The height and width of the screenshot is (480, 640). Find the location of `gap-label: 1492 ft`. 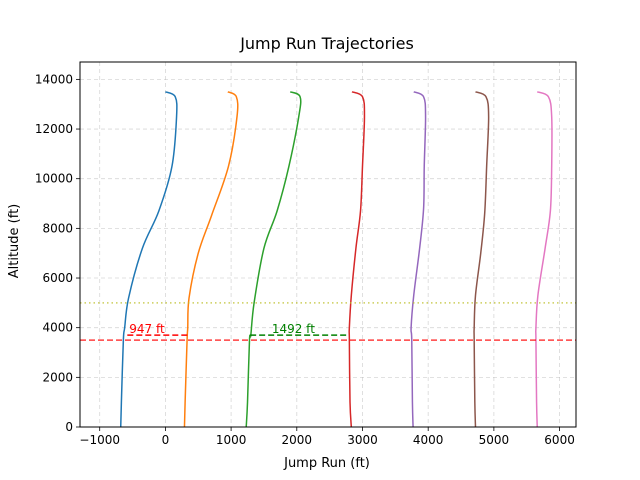

gap-label: 1492 ft is located at coordinates (293, 329).